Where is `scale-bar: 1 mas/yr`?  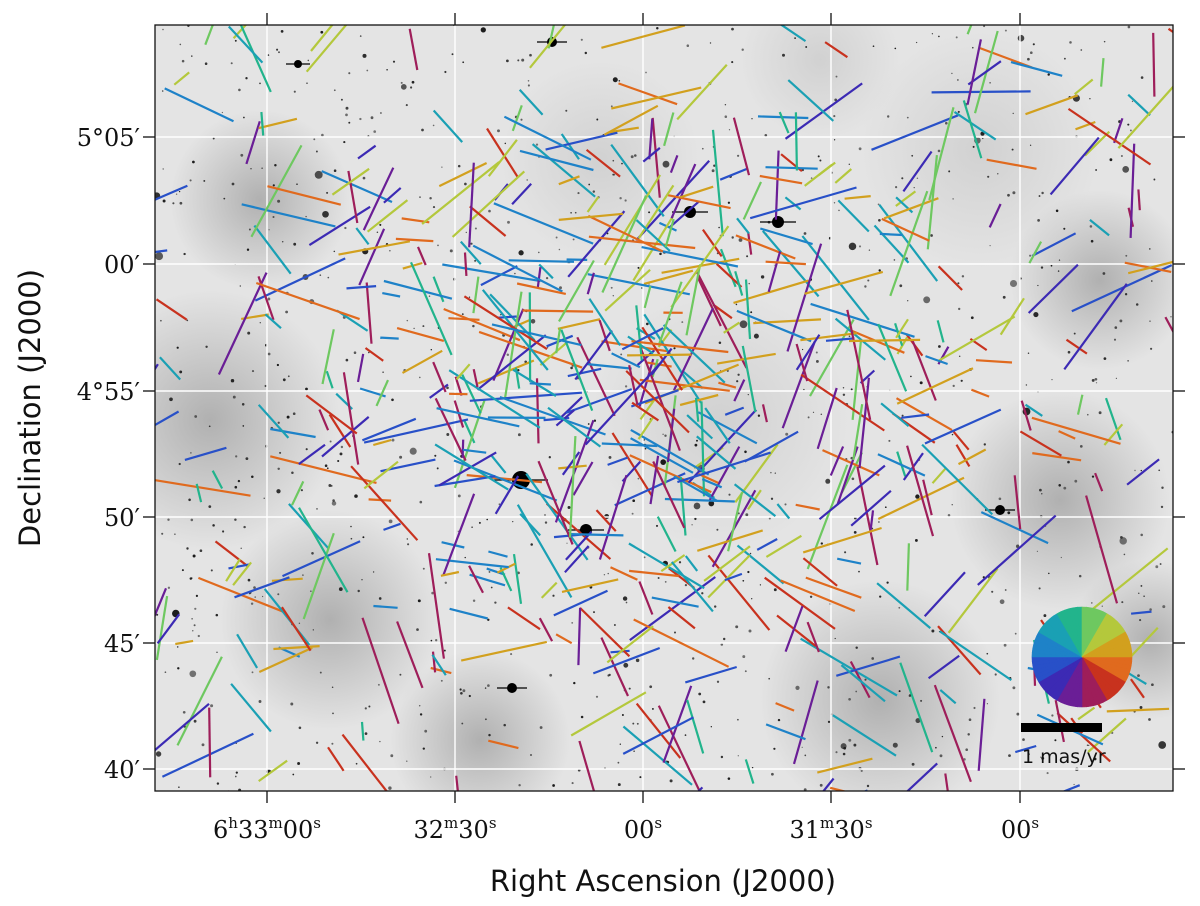
scale-bar: 1 mas/yr is located at coordinates (1063, 745).